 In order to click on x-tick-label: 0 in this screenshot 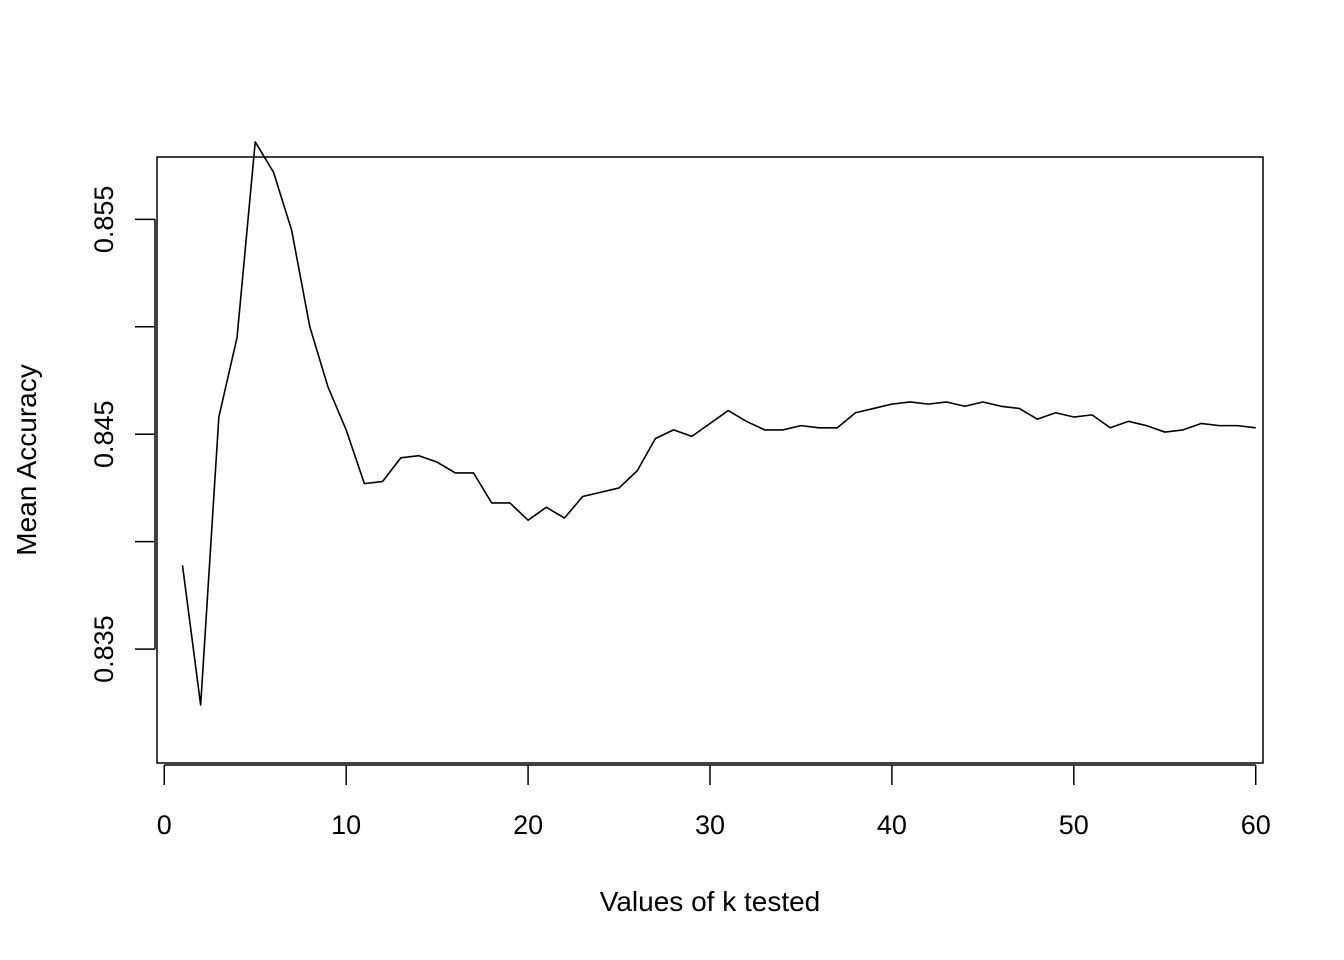, I will do `click(164, 825)`.